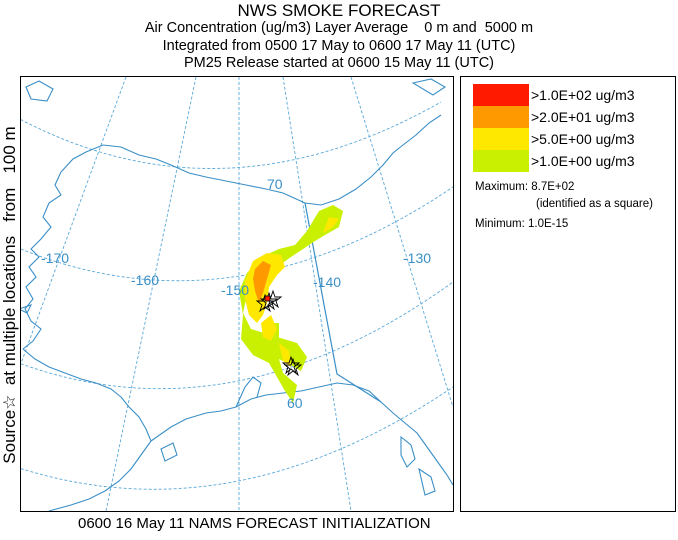 The width and height of the screenshot is (678, 540). Describe the element at coordinates (594, 204) in the screenshot. I see `maximum-note: (identified as a square)` at that location.